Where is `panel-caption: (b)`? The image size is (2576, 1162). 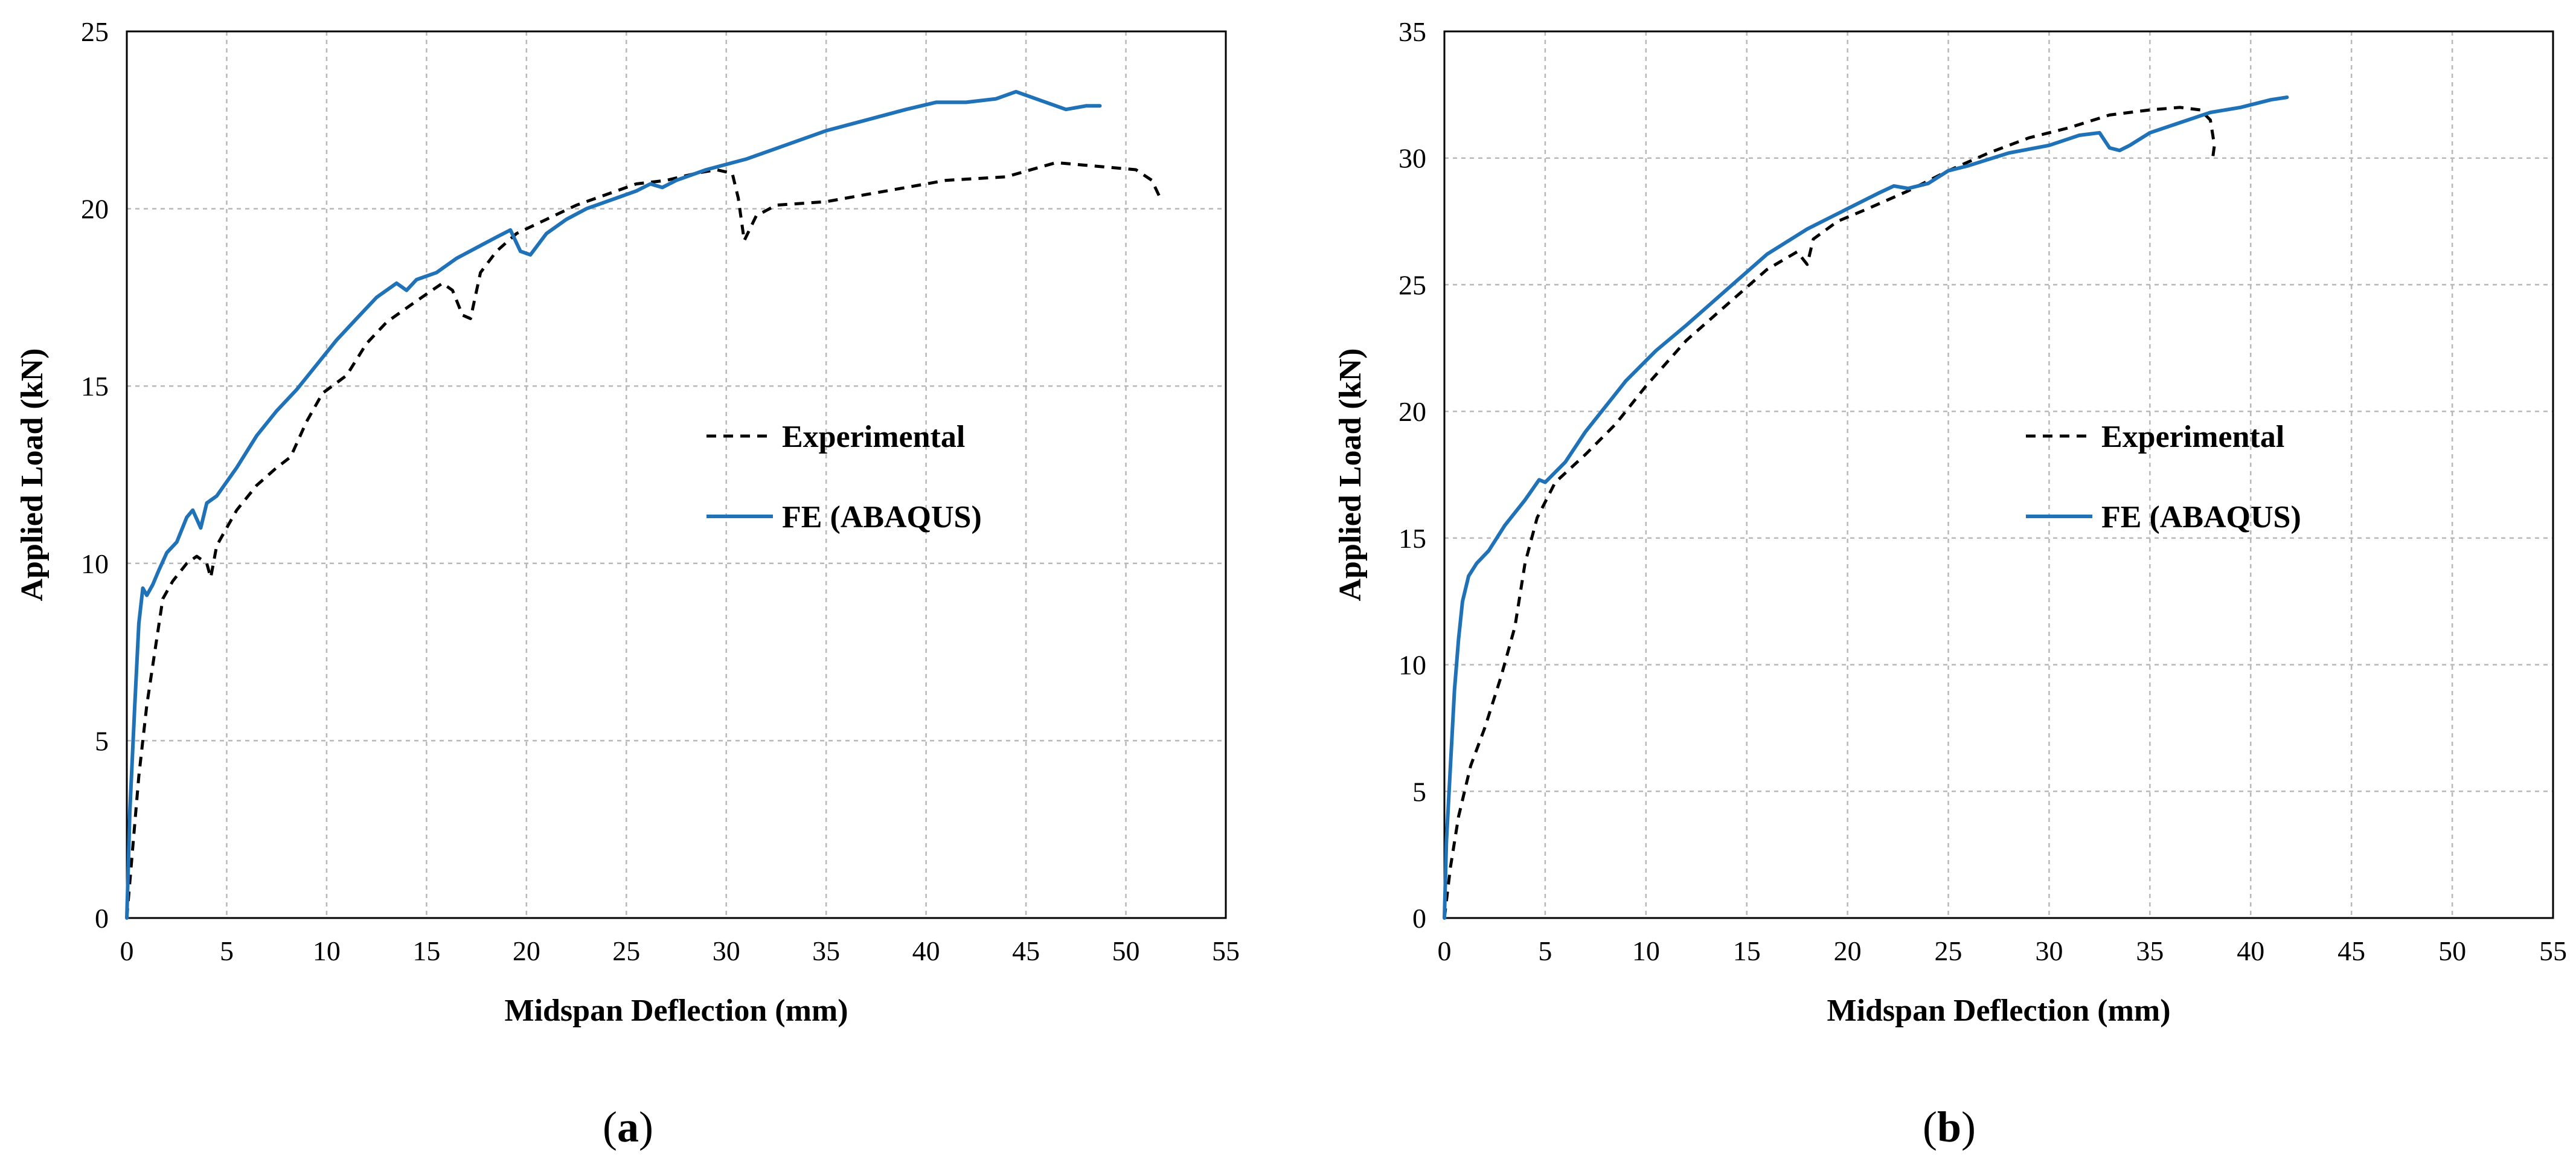 panel-caption: (b) is located at coordinates (1949, 1127).